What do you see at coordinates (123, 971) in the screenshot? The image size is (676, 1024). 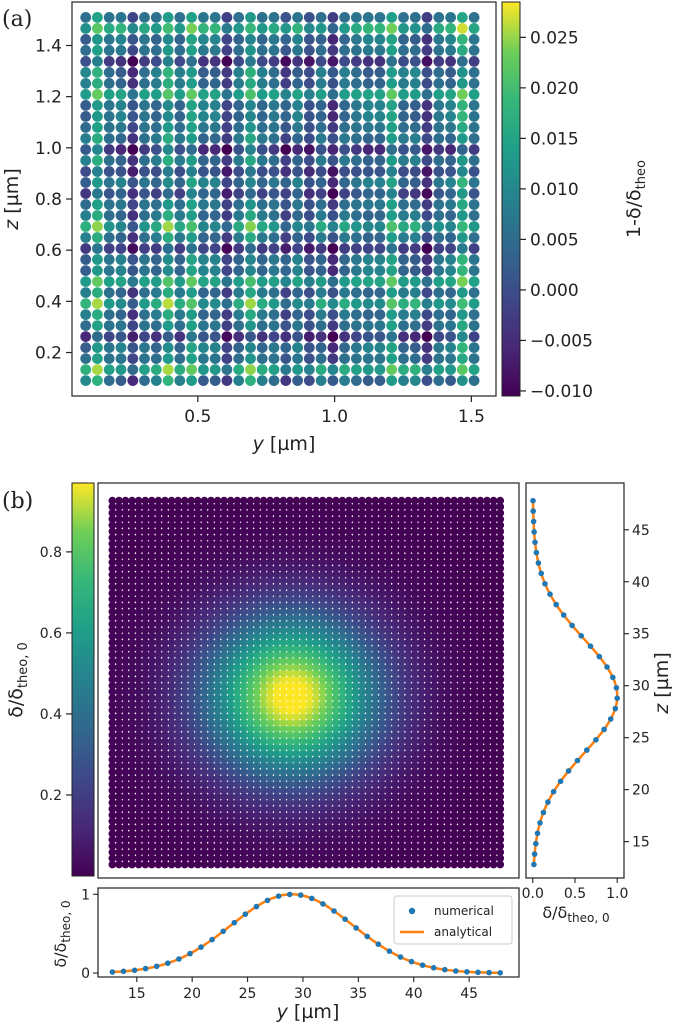 I see `bottom-profile-point` at bounding box center [123, 971].